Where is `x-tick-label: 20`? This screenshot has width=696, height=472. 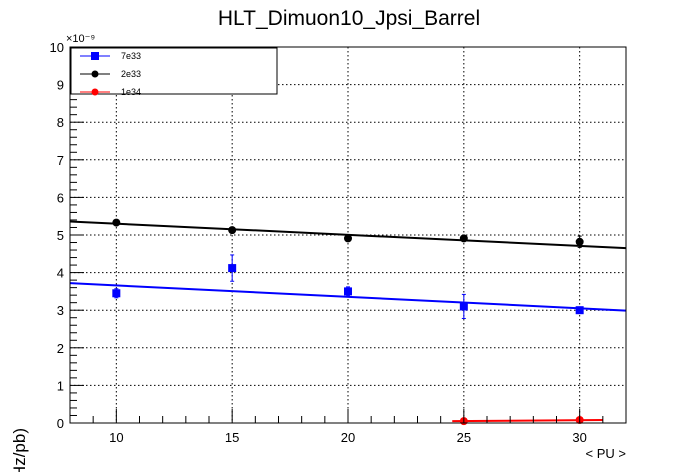
x-tick-label: 20 is located at coordinates (348, 437).